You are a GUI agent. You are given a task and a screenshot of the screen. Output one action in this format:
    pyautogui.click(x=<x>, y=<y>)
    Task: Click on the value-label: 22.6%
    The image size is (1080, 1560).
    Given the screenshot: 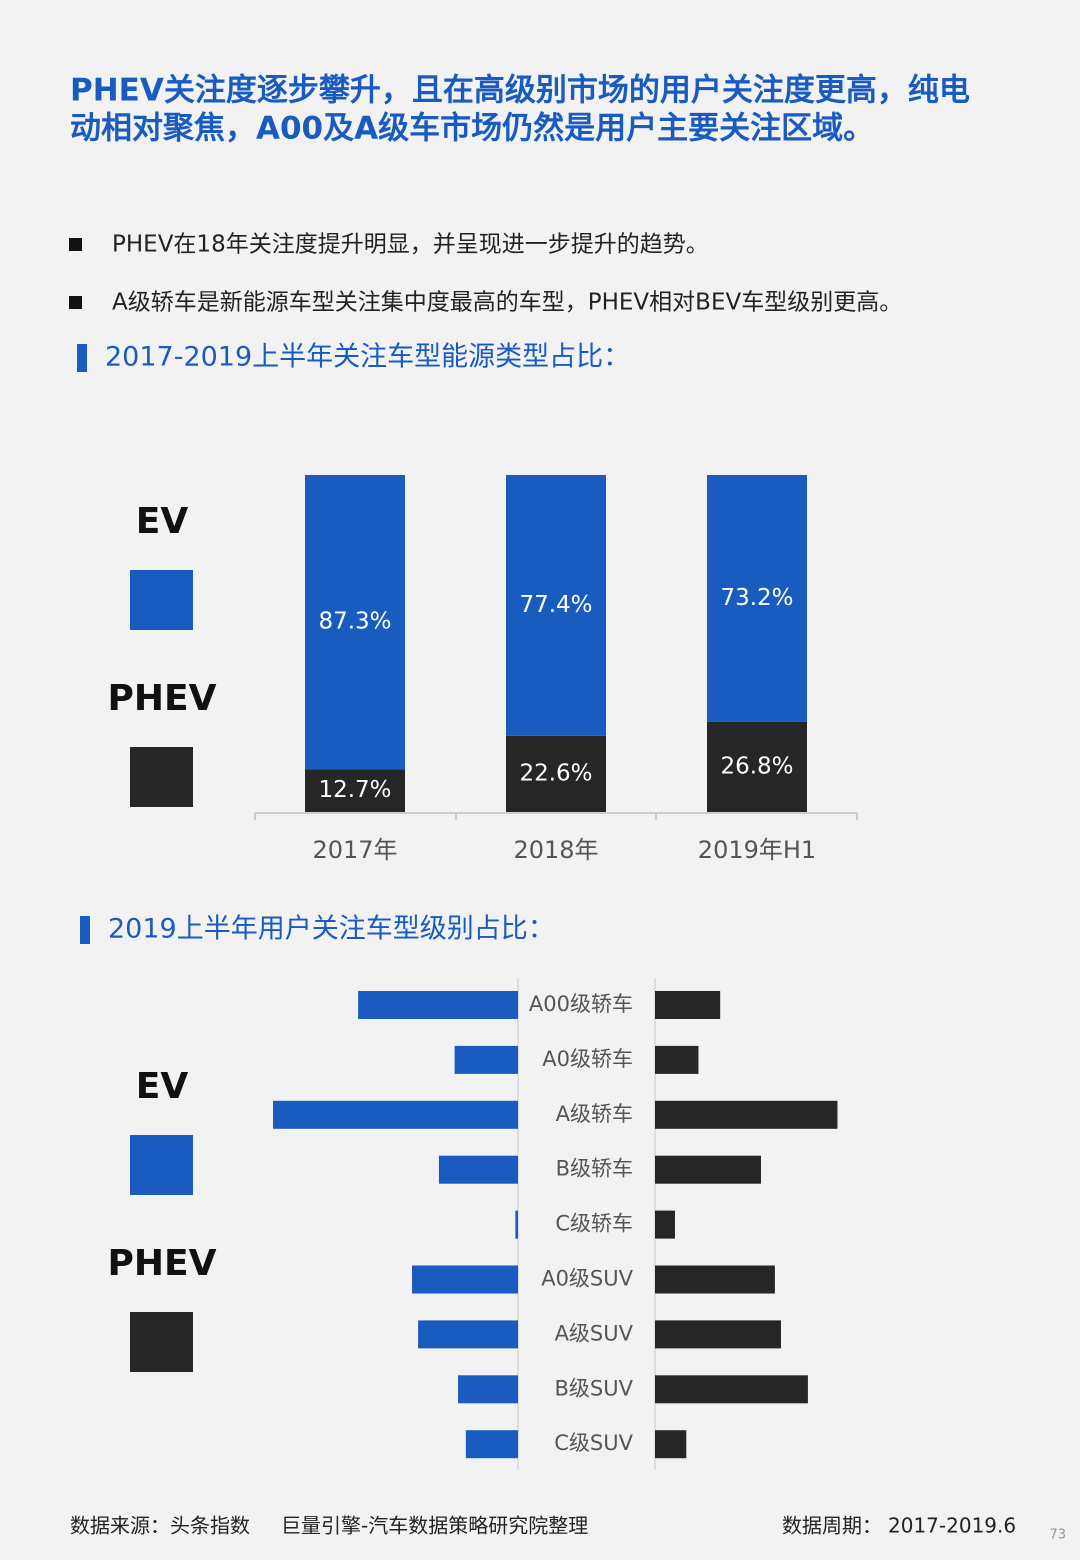 What is the action you would take?
    pyautogui.click(x=555, y=773)
    